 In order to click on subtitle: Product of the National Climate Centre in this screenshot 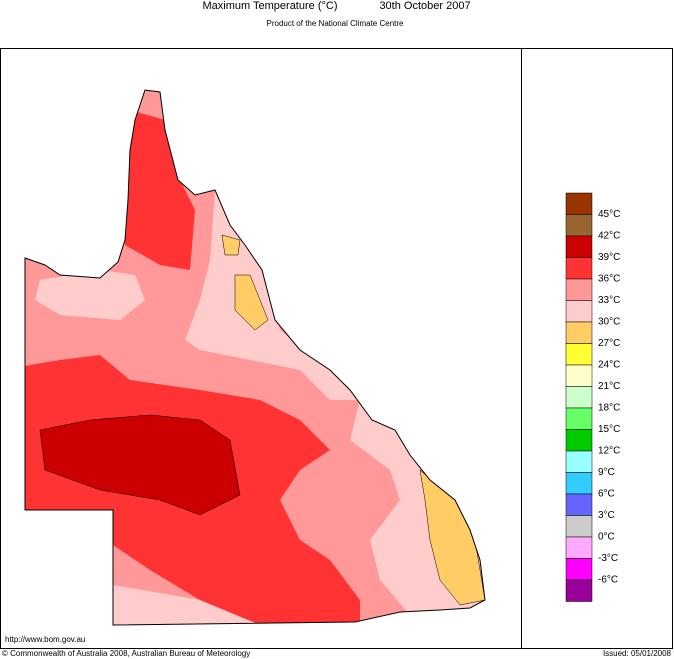, I will do `click(336, 23)`.